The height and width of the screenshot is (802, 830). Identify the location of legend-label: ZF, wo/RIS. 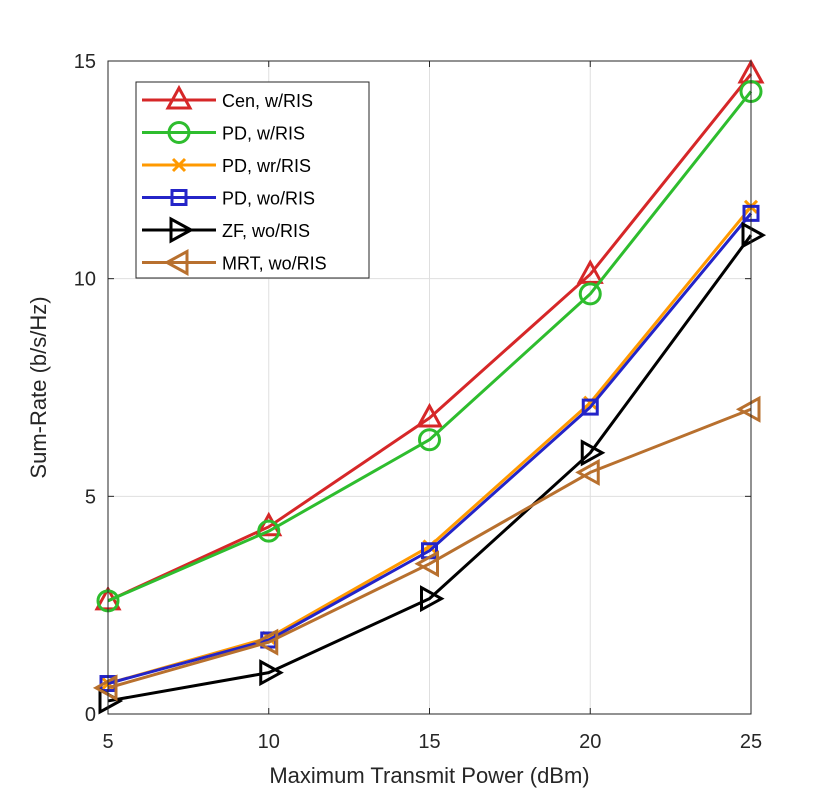
(266, 231).